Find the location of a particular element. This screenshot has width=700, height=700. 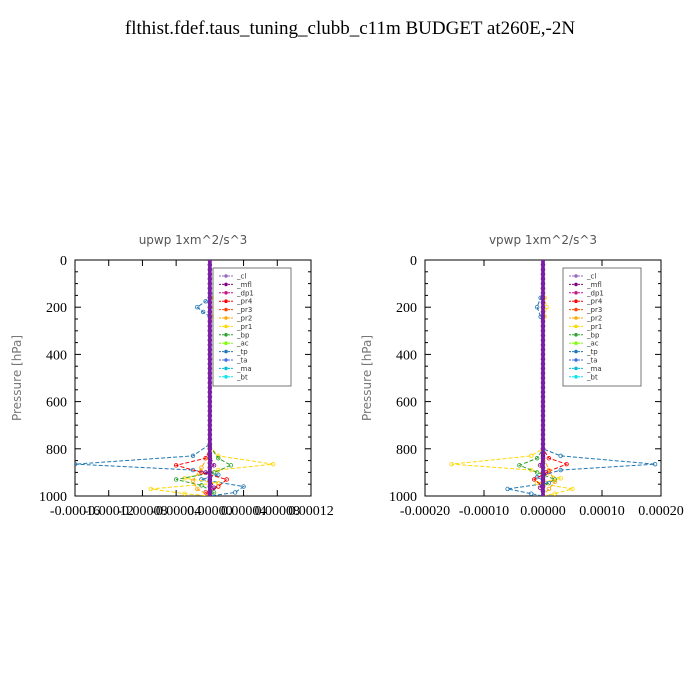

x-tick-label: -0.00010 is located at coordinates (484, 511).